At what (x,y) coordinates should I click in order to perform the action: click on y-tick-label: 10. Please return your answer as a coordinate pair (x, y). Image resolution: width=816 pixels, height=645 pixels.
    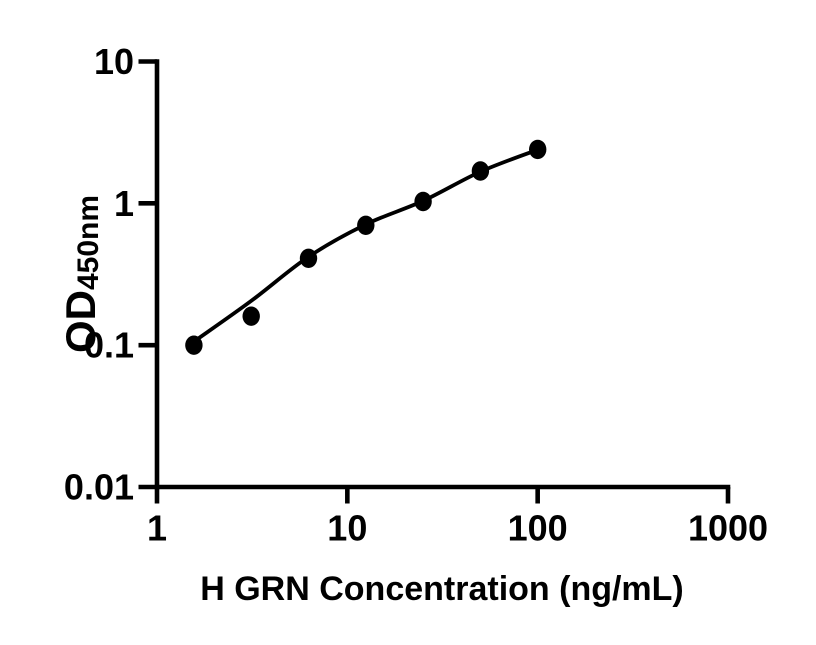
    Looking at the image, I should click on (114, 61).